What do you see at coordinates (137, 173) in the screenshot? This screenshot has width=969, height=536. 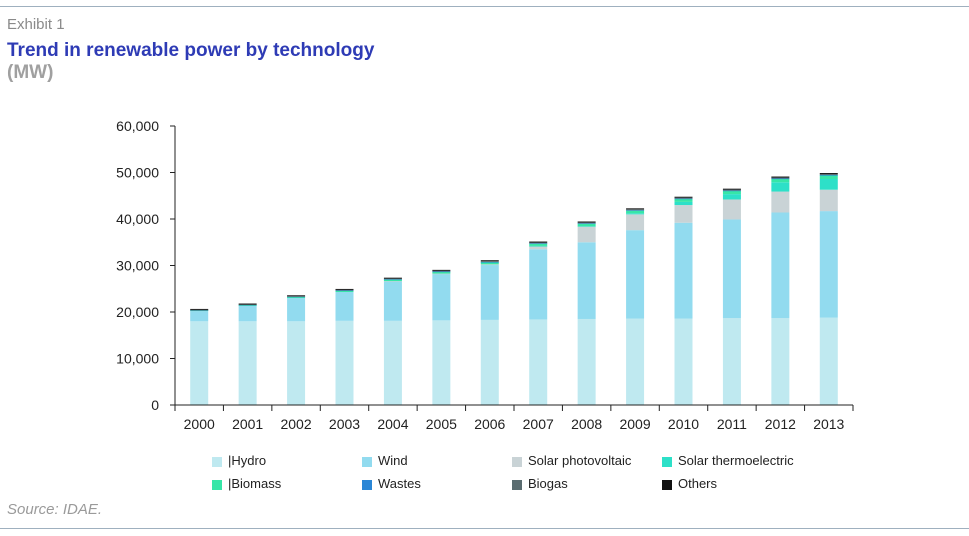 I see `y-tick-label: 50,000` at bounding box center [137, 173].